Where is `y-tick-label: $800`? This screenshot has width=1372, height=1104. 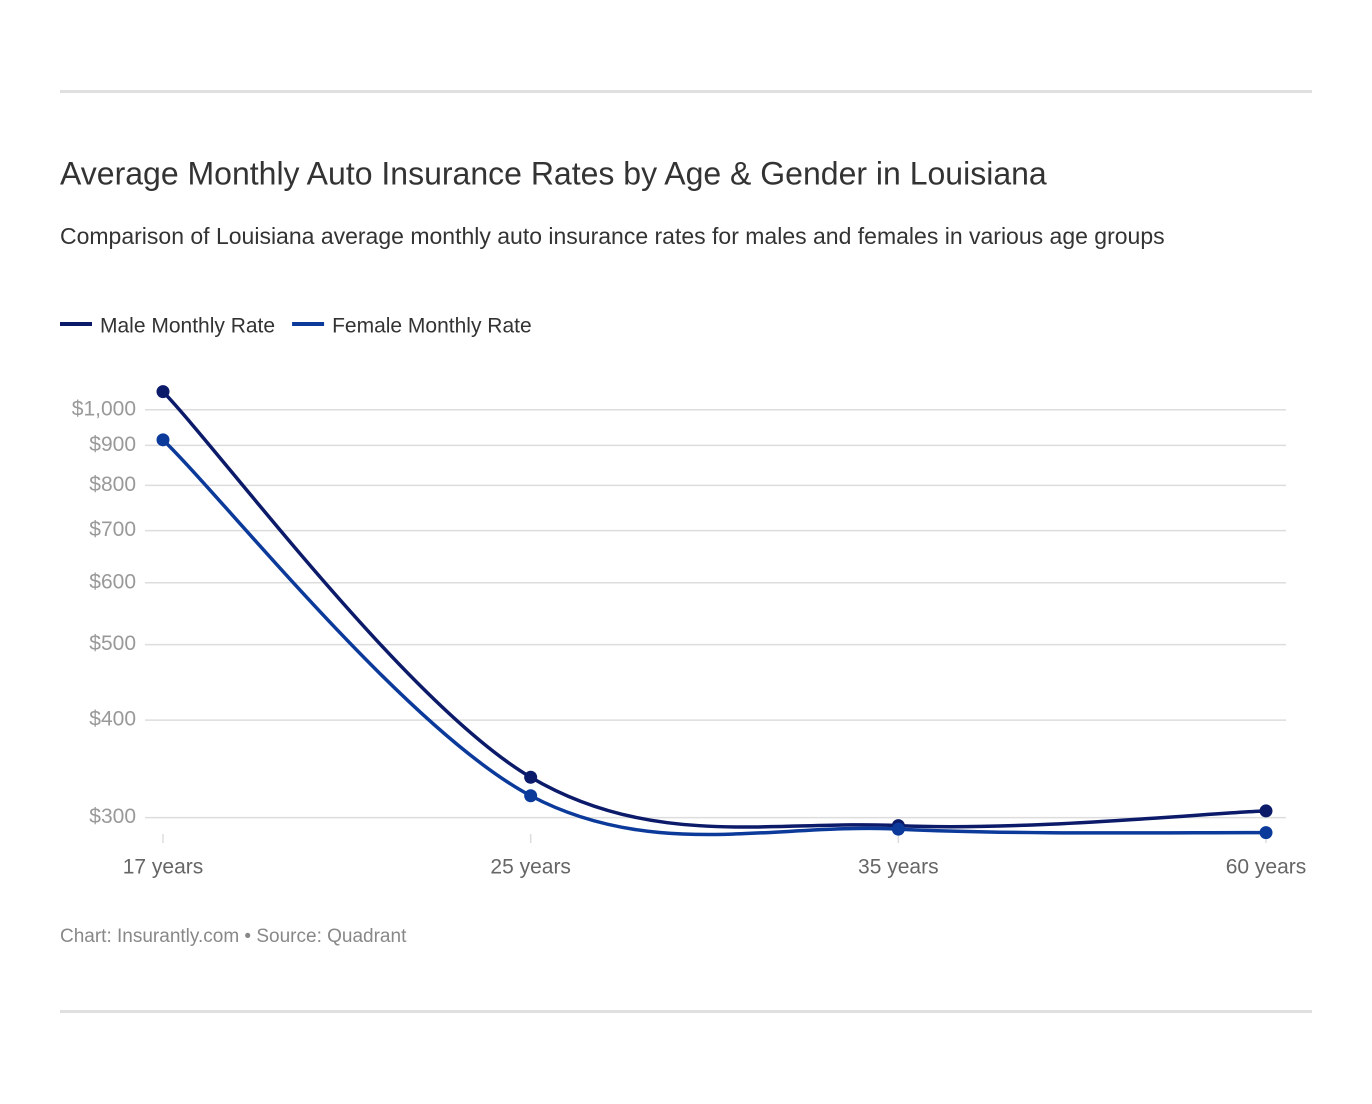 y-tick-label: $800 is located at coordinates (112, 484).